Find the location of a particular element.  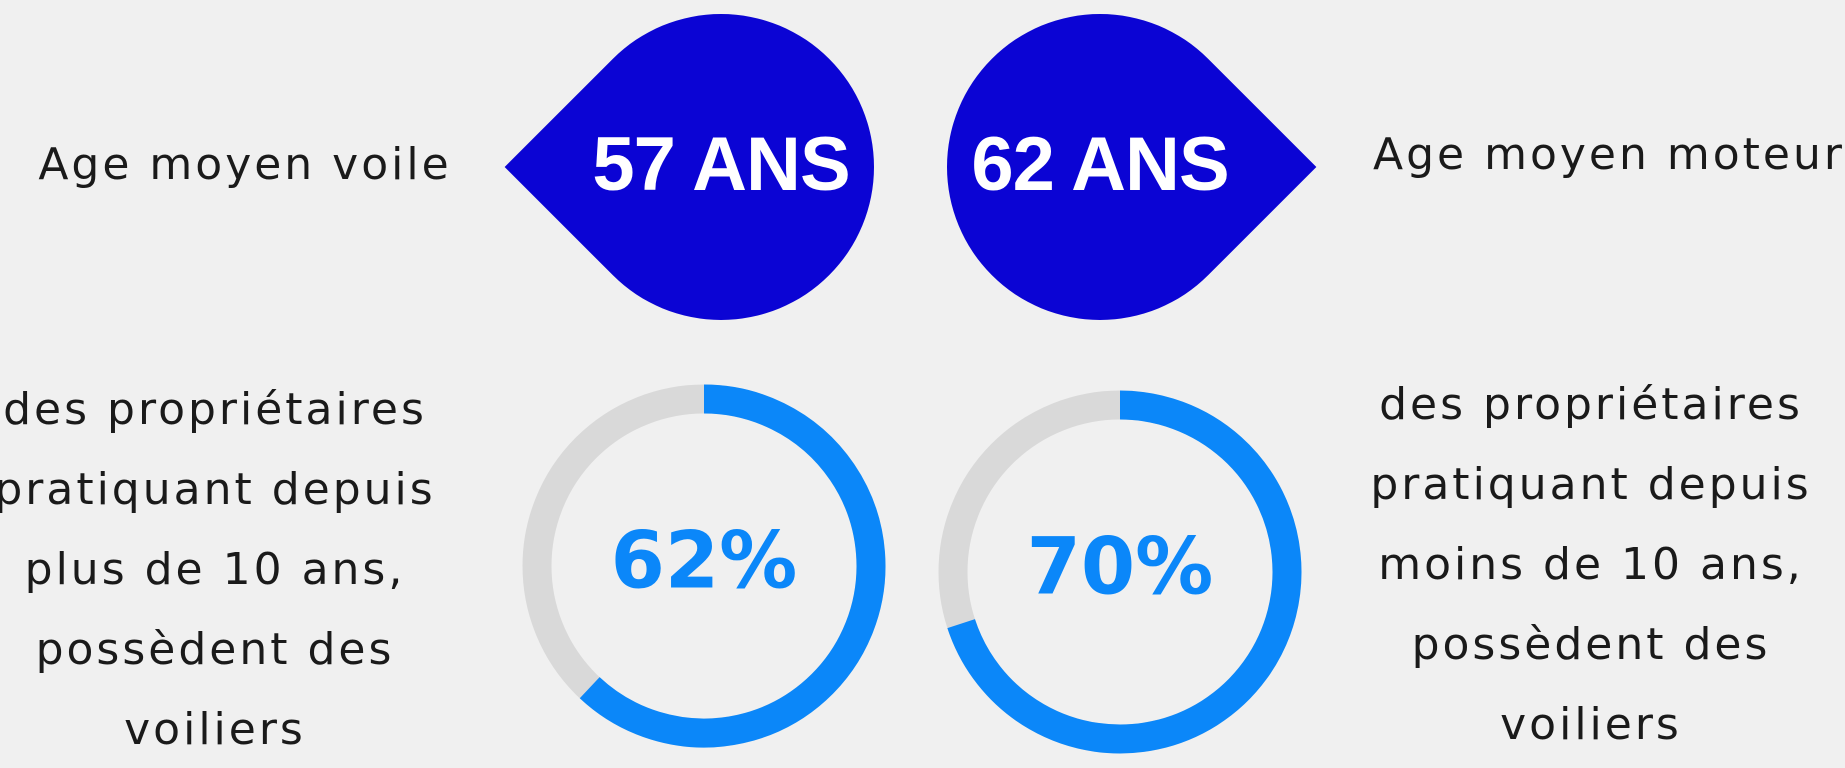

gauge-caption: moins de 10 ans, is located at coordinates (1591, 564).